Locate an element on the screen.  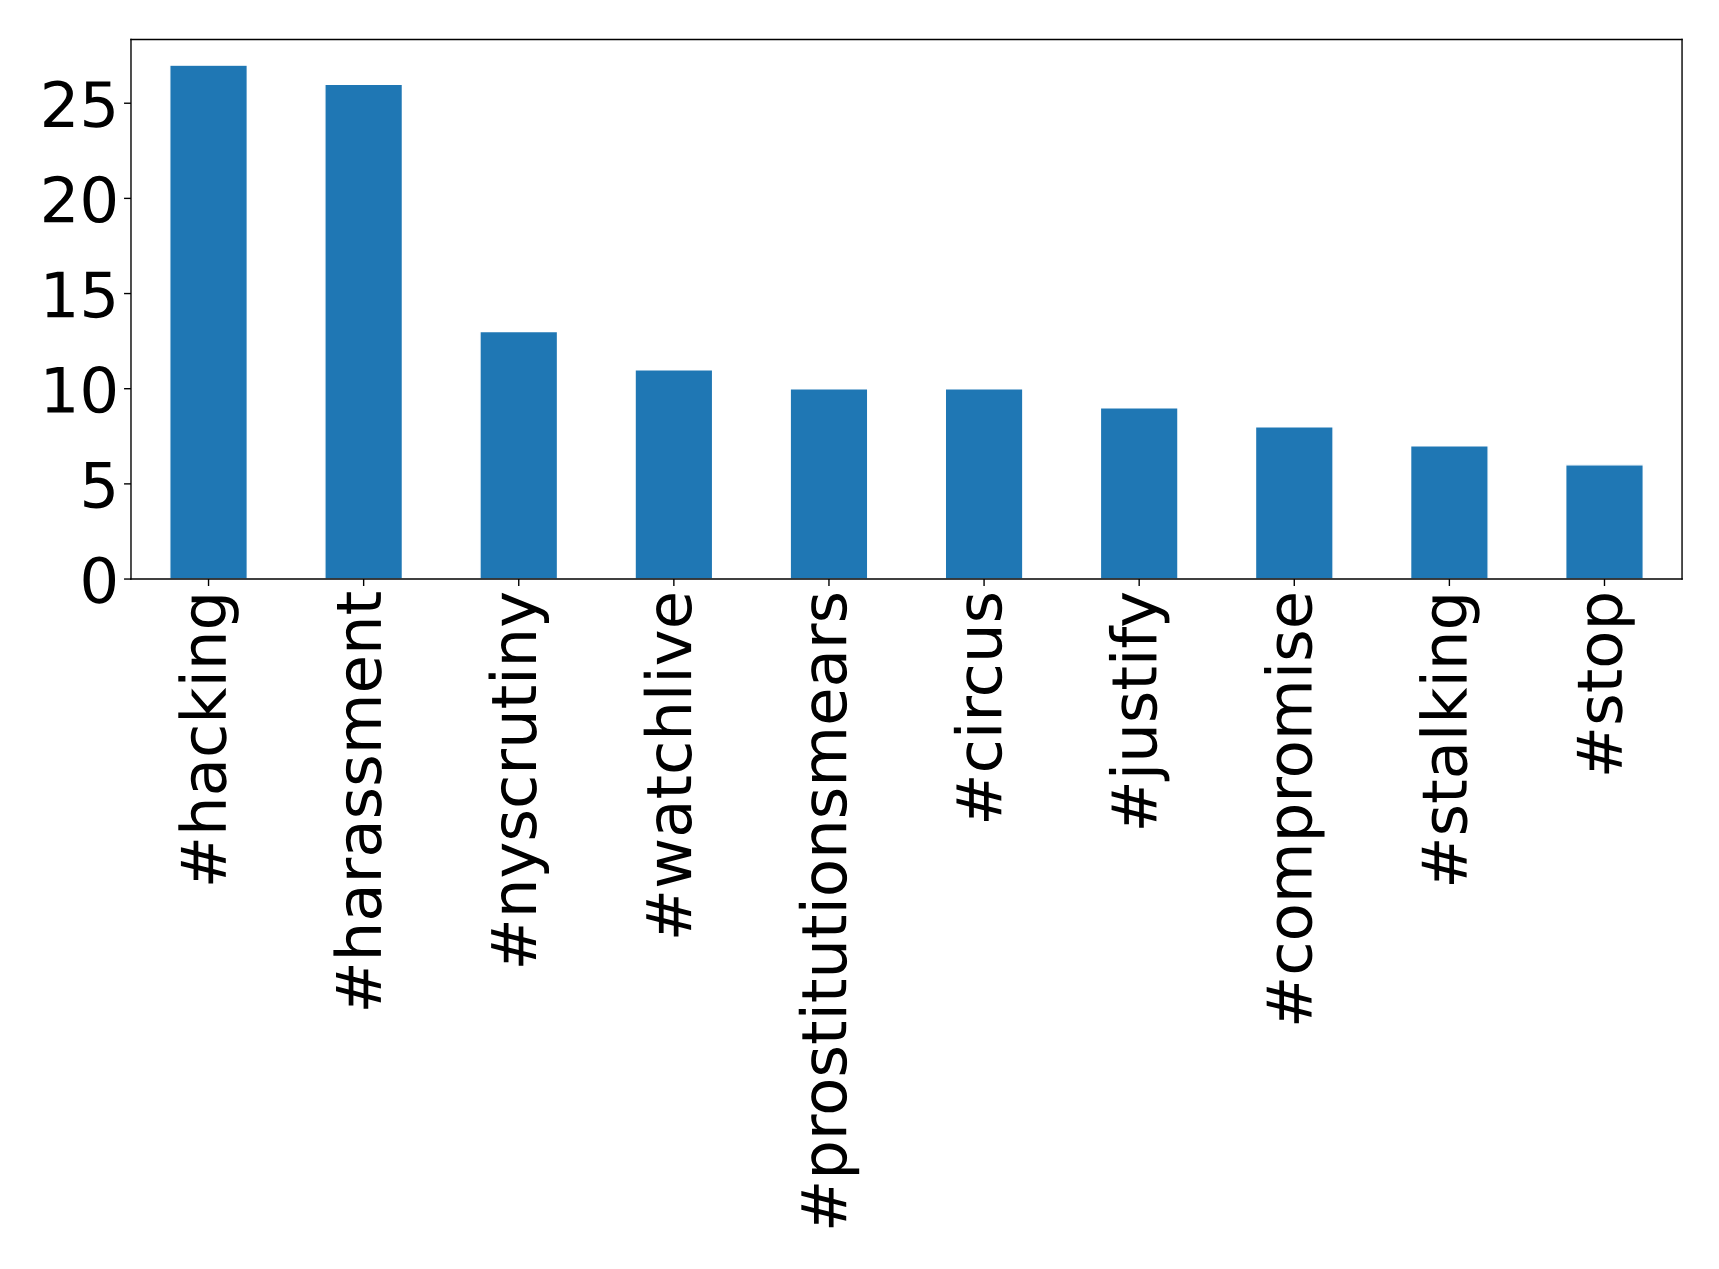
y-tick-label: 15 is located at coordinates (80, 295).